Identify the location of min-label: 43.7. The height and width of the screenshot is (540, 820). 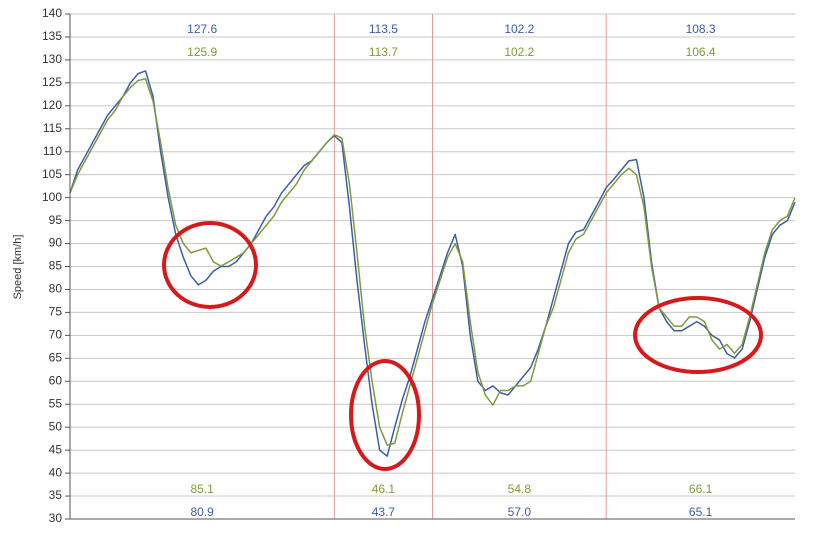
(384, 512).